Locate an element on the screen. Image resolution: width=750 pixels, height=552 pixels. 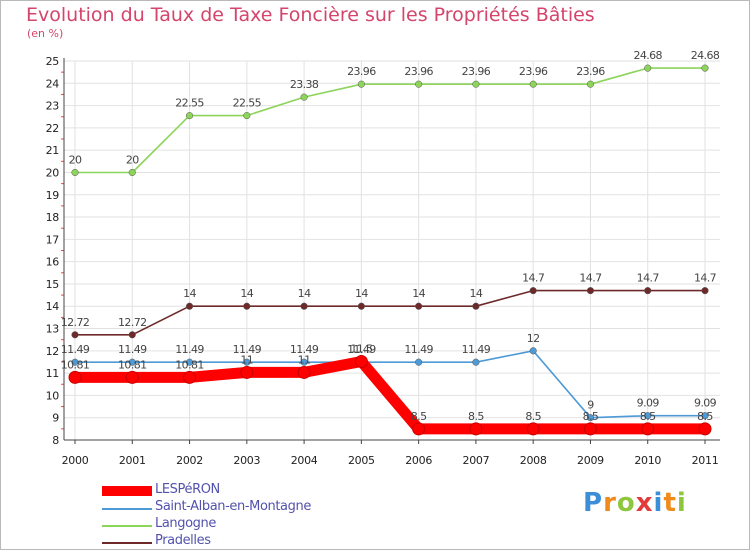
data-label: 11 is located at coordinates (304, 359).